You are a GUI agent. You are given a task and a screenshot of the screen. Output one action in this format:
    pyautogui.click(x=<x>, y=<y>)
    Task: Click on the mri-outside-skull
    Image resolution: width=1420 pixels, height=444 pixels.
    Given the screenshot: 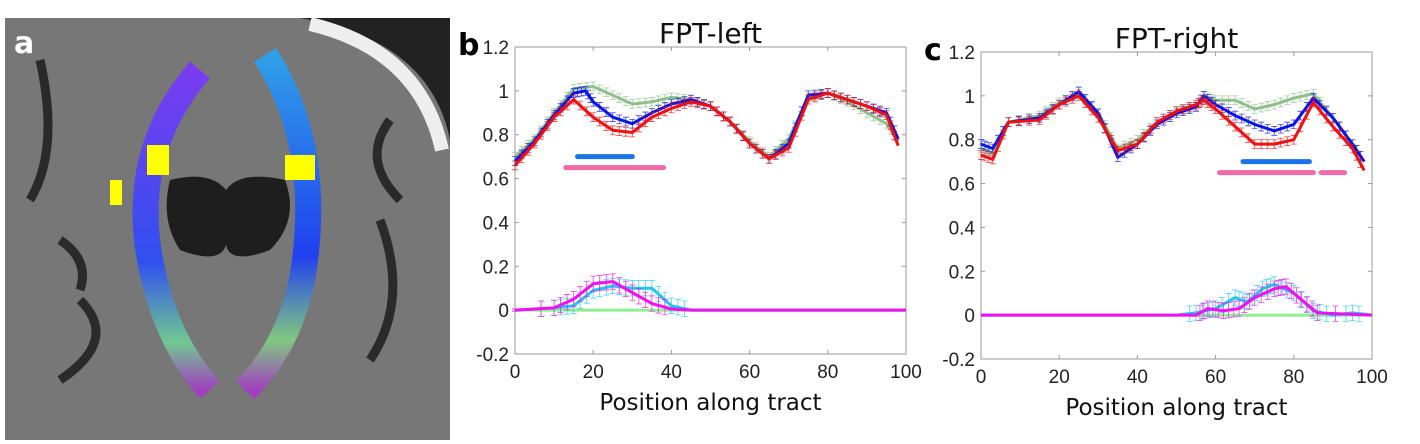 What is the action you would take?
    pyautogui.click(x=375, y=79)
    